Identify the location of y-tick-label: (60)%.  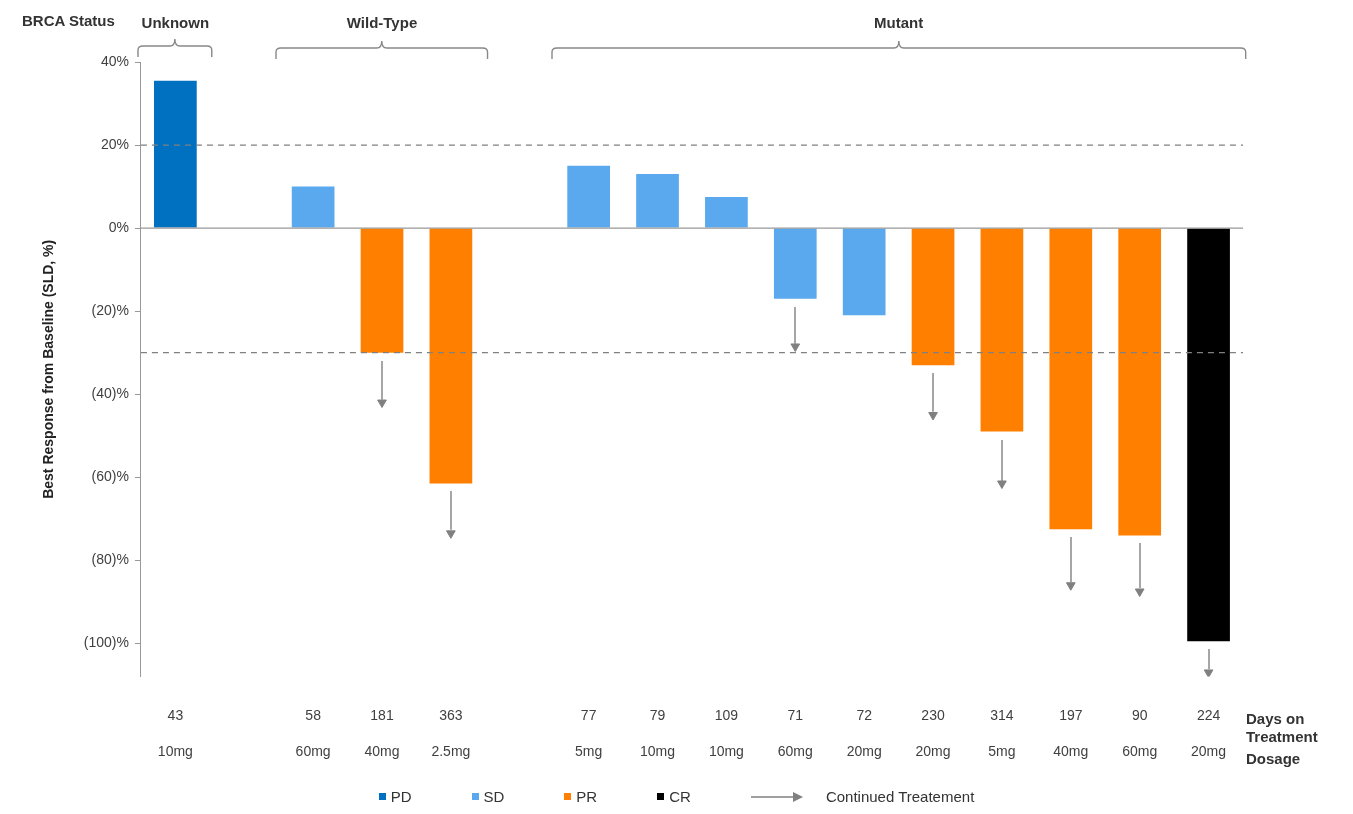
(110, 476).